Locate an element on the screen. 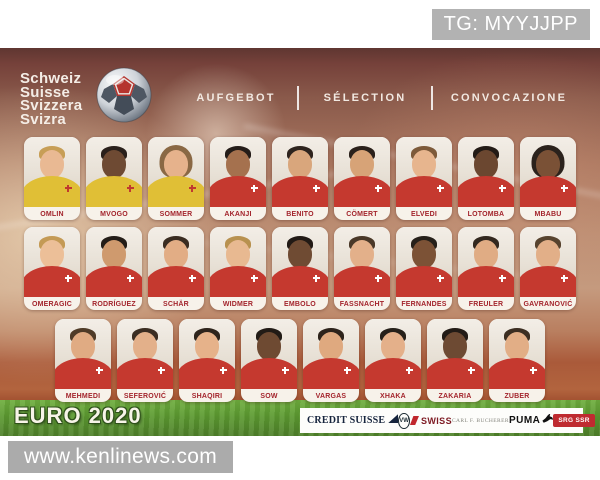  player-card: XHAKA is located at coordinates (393, 360).